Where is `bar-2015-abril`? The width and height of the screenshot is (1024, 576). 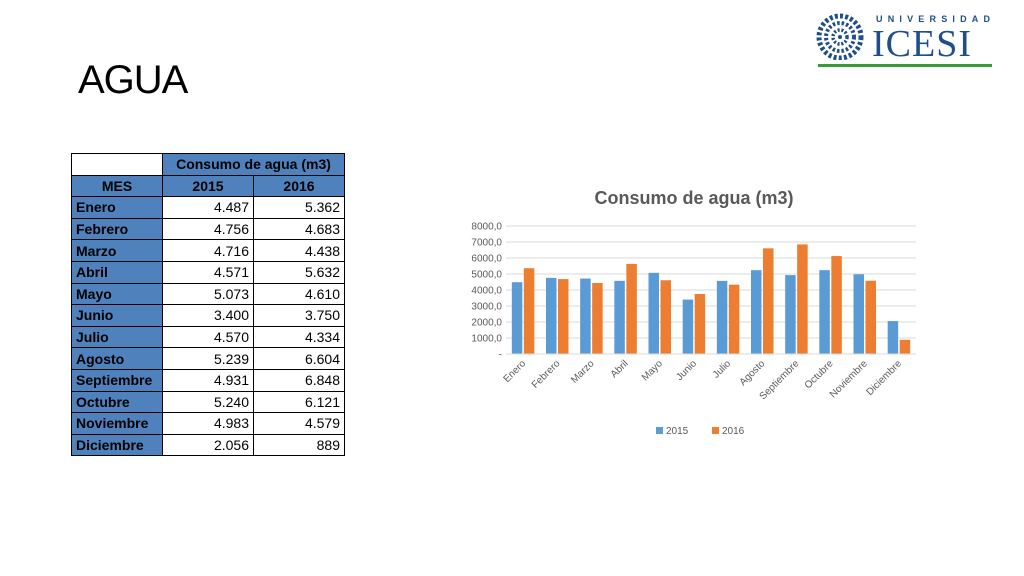
bar-2015-abril is located at coordinates (619, 317).